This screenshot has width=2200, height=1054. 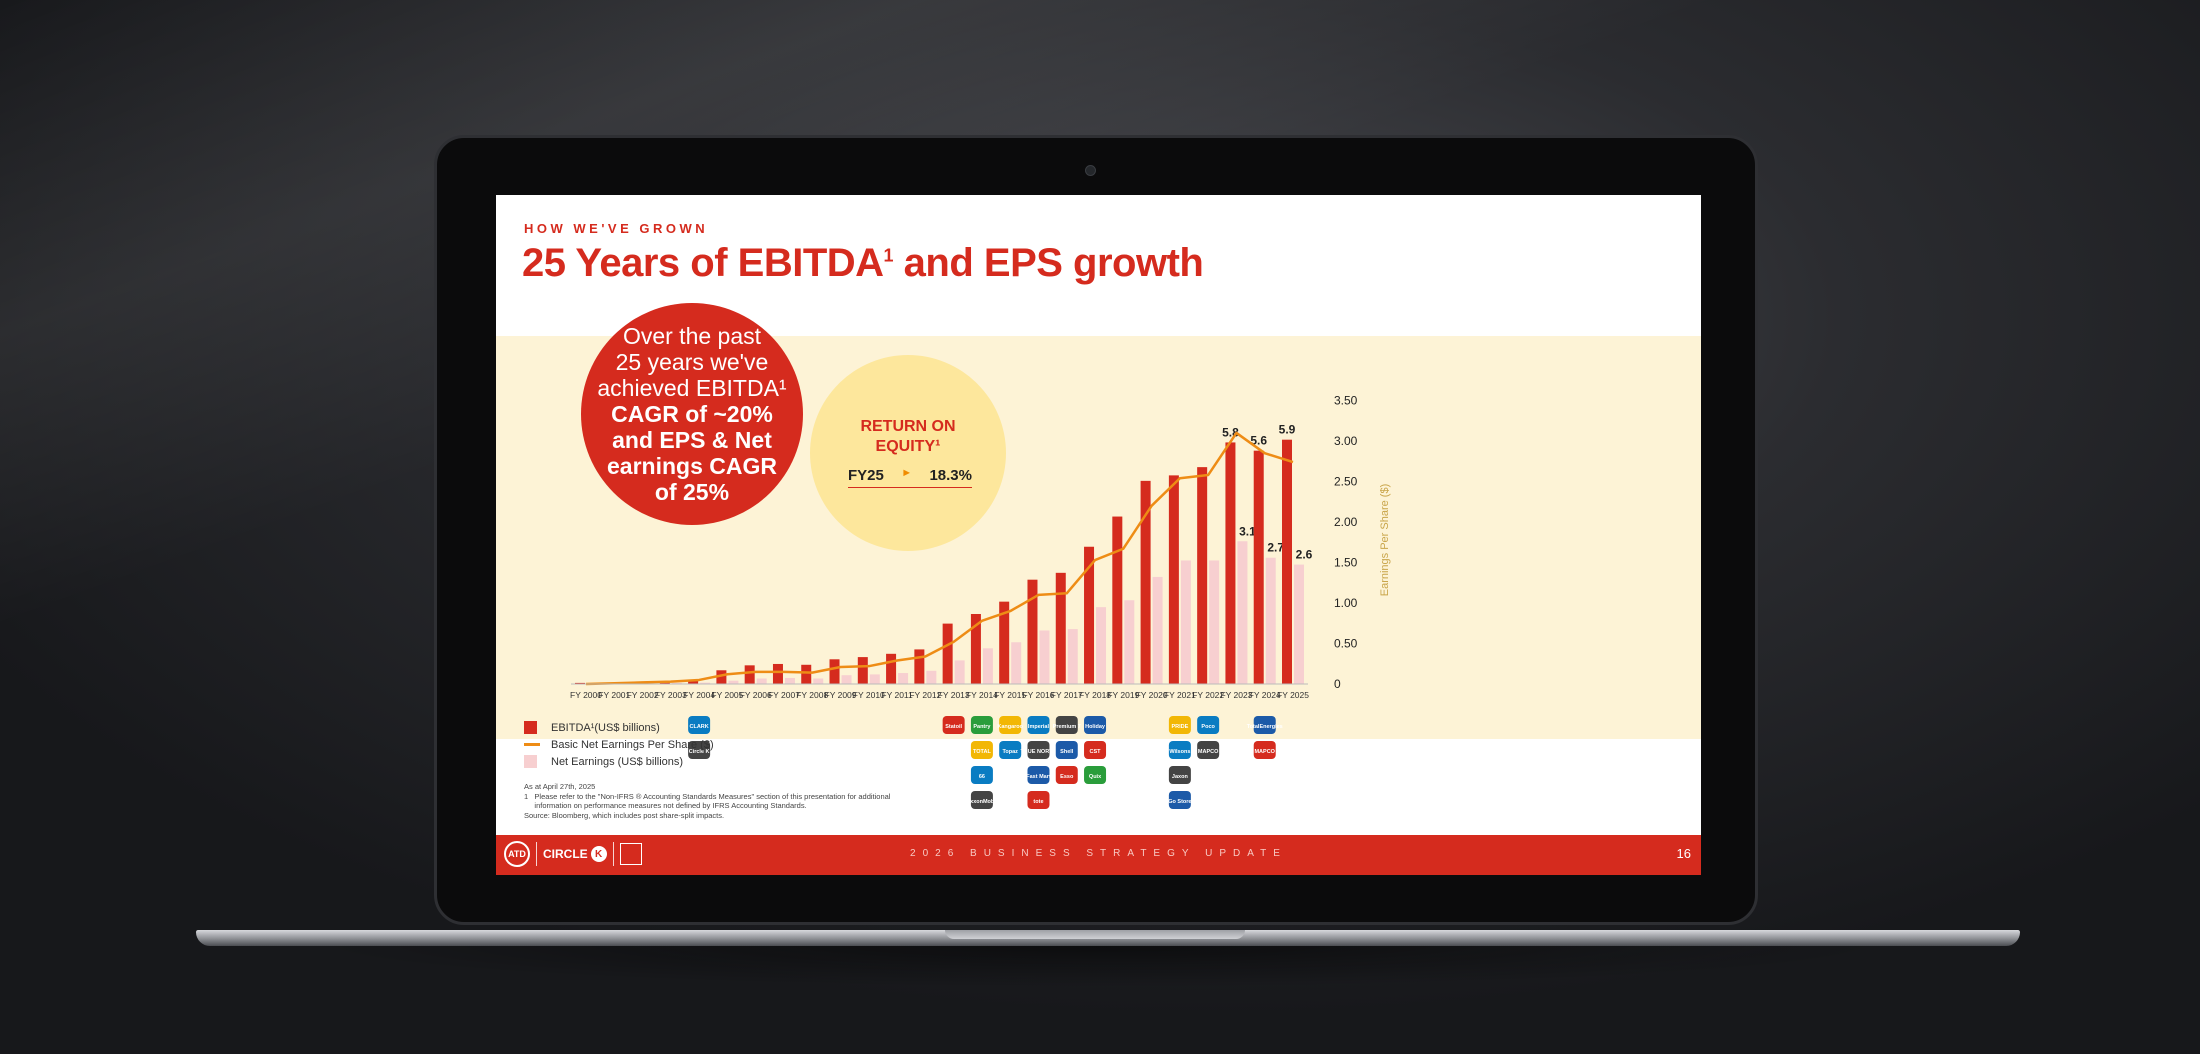 I want to click on eps-line, so click(x=939, y=558).